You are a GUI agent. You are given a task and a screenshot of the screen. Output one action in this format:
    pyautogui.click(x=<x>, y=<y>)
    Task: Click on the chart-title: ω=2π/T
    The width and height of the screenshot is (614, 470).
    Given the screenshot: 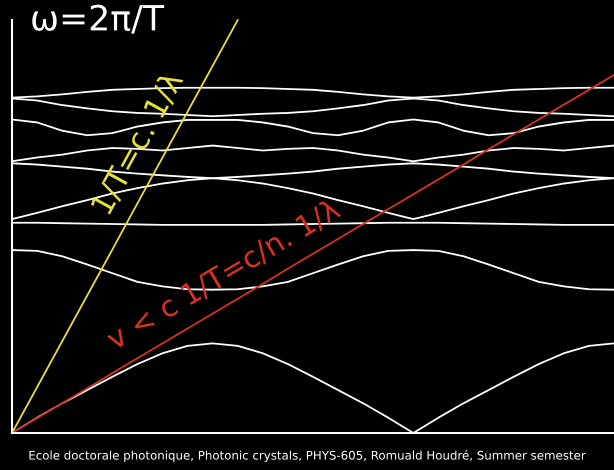 What is the action you would take?
    pyautogui.click(x=98, y=19)
    